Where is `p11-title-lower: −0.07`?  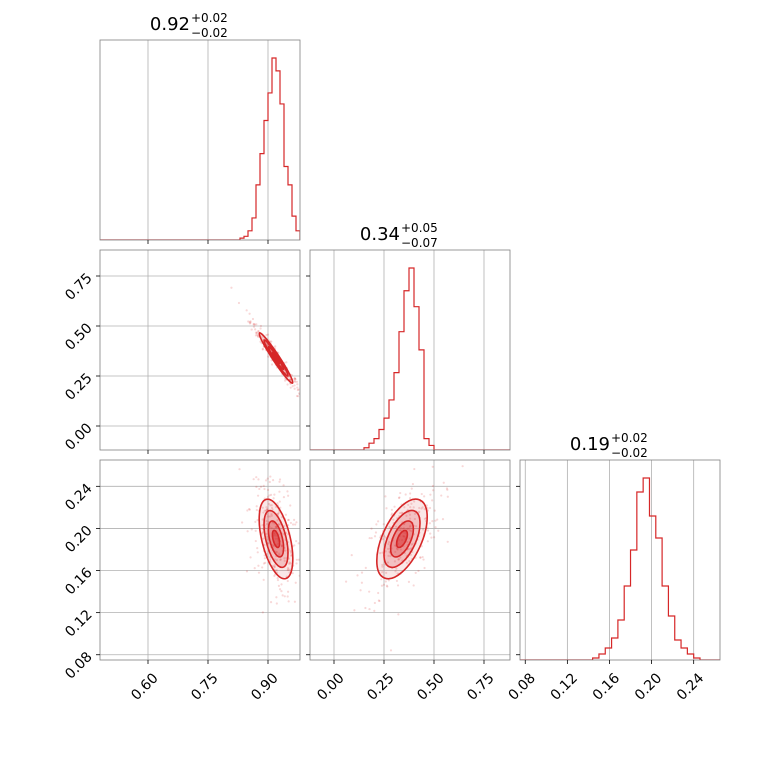 p11-title-lower: −0.07 is located at coordinates (419, 243).